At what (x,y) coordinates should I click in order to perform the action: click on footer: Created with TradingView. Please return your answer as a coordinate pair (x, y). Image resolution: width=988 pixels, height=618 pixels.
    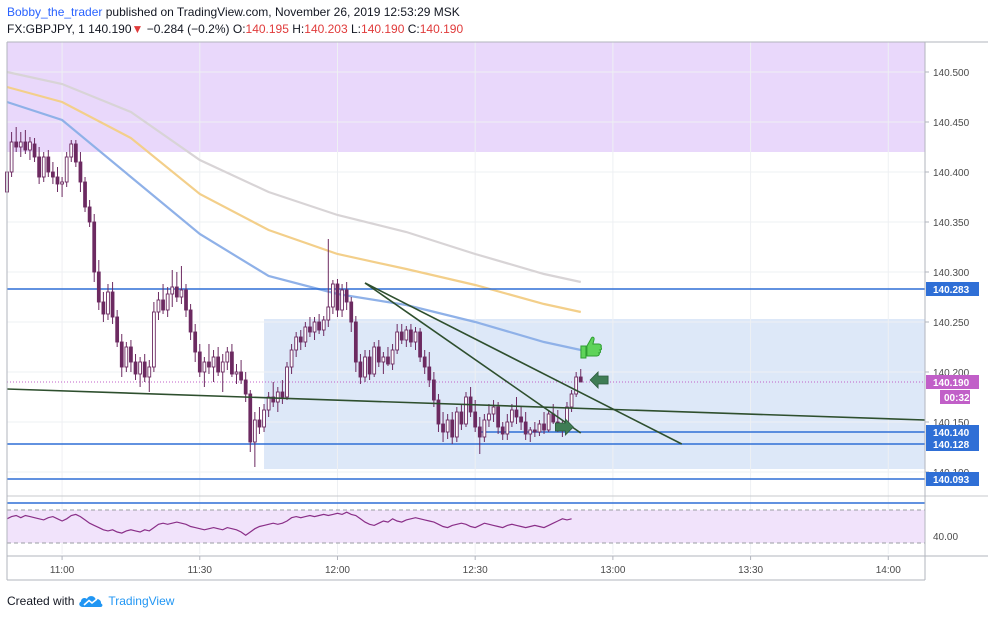
    Looking at the image, I should click on (90, 601).